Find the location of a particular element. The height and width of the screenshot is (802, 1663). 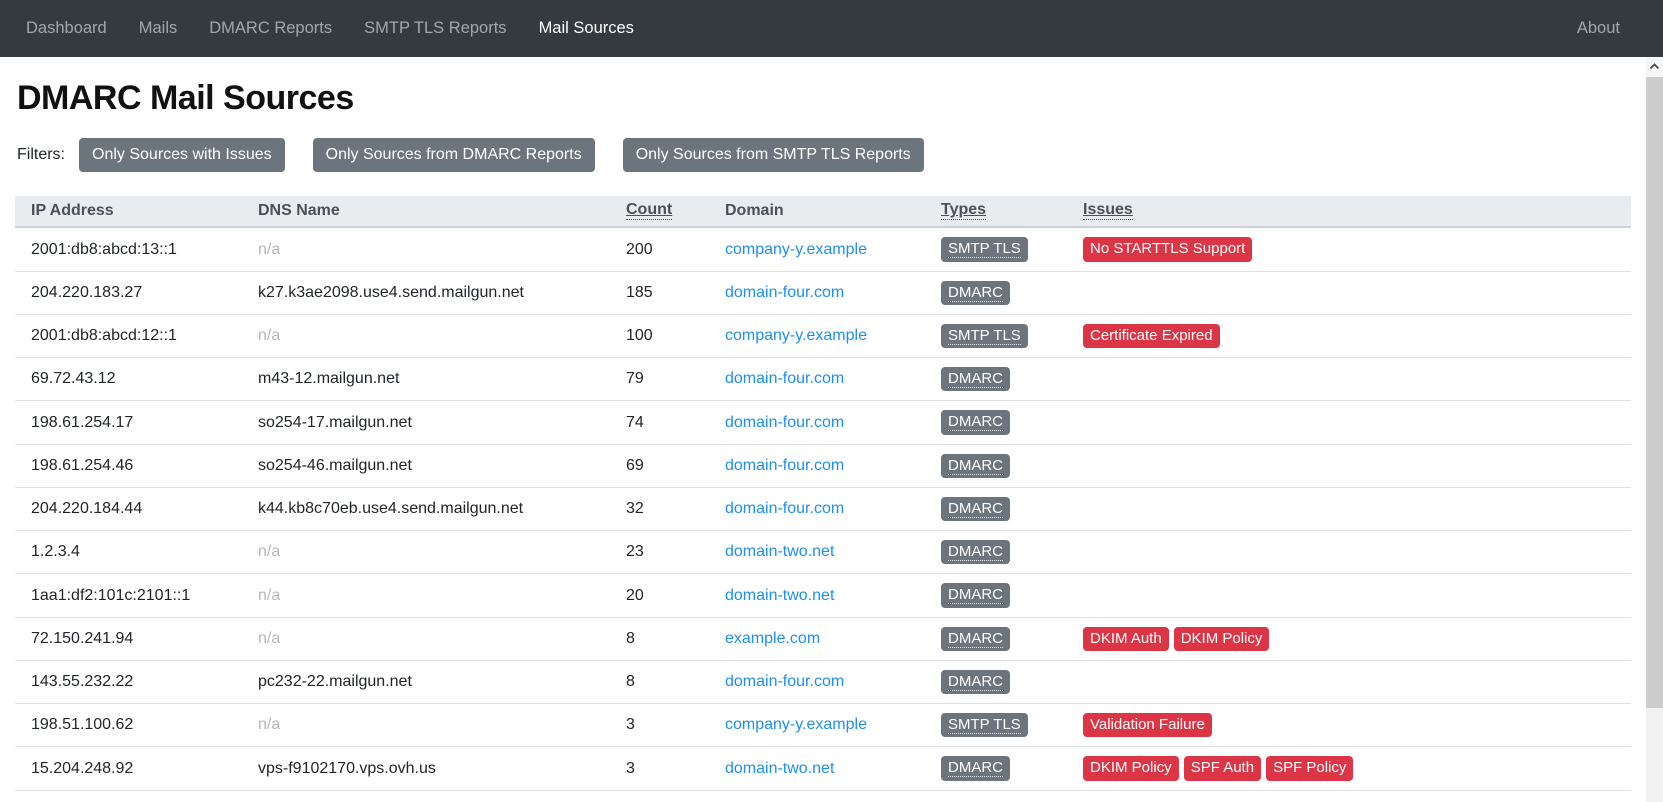

column-header-label: Types is located at coordinates (964, 211).